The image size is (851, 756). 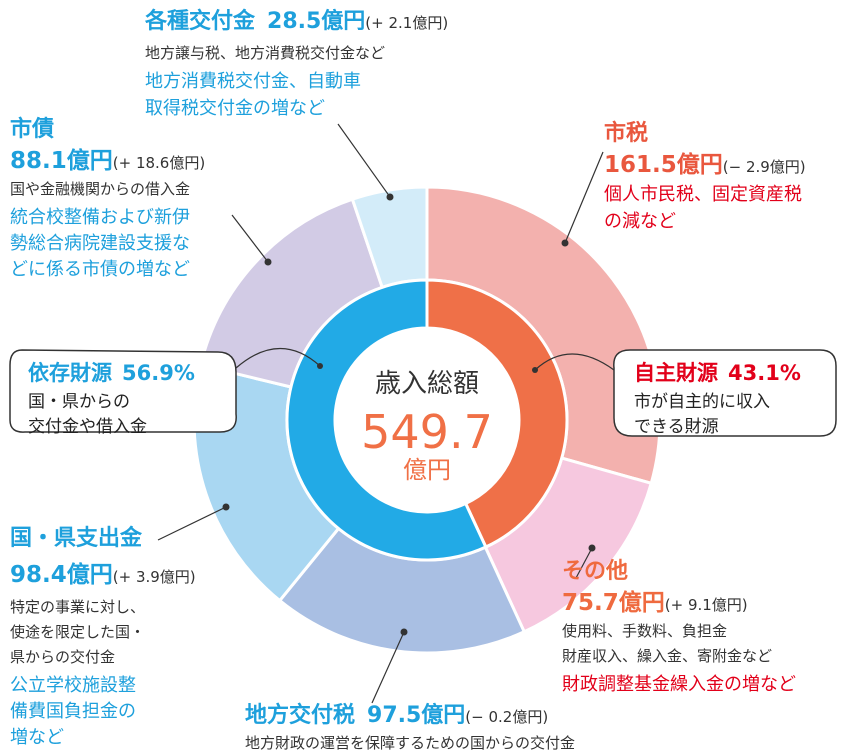 I want to click on note: 備費国負担金の, so click(x=73, y=711).